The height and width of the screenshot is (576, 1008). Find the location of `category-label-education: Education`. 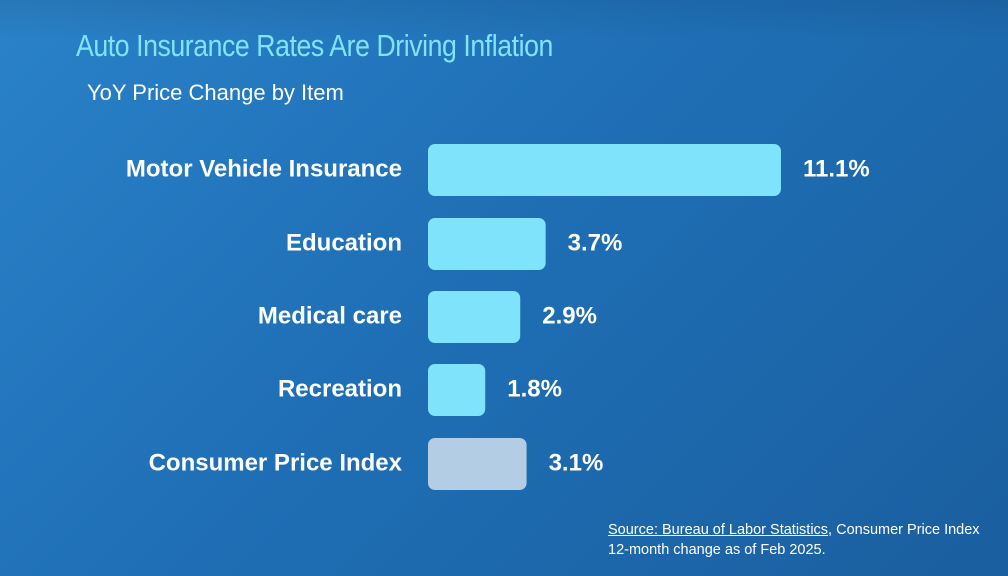

category-label-education: Education is located at coordinates (344, 242).